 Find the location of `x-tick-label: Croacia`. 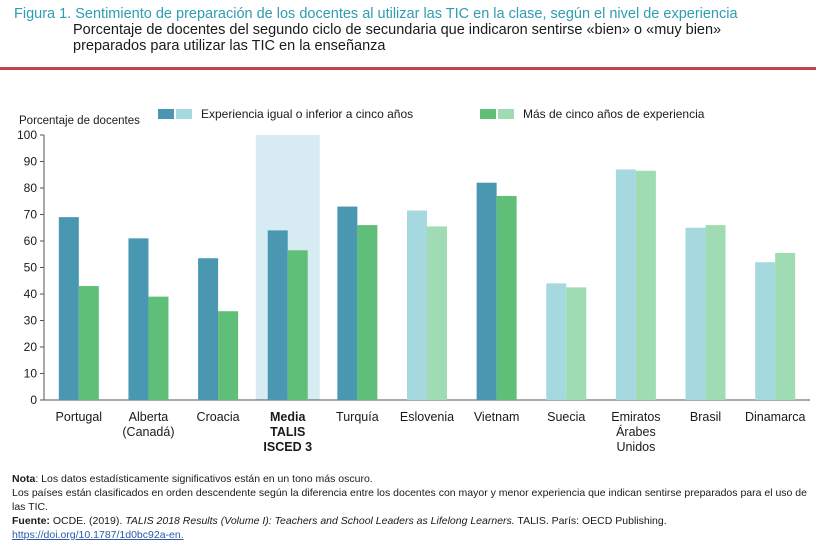

x-tick-label: Croacia is located at coordinates (218, 417).